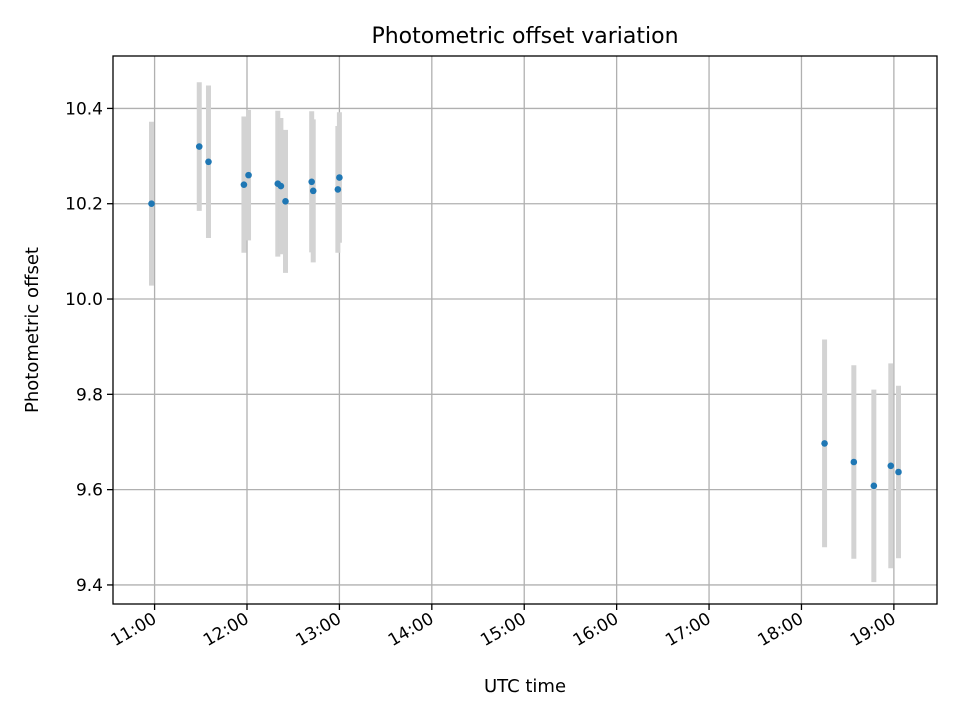  I want to click on x-tick-label: 11:00, so click(134, 630).